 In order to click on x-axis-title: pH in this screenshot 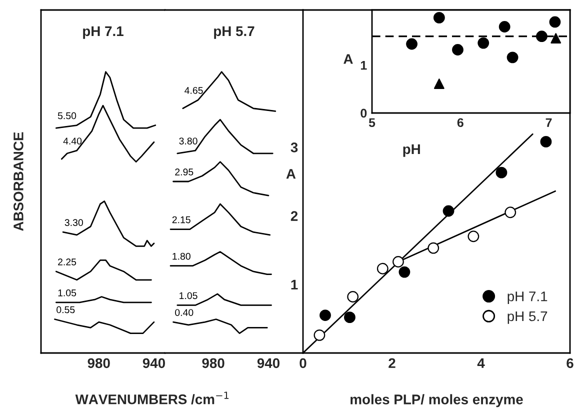, I will do `click(411, 150)`.